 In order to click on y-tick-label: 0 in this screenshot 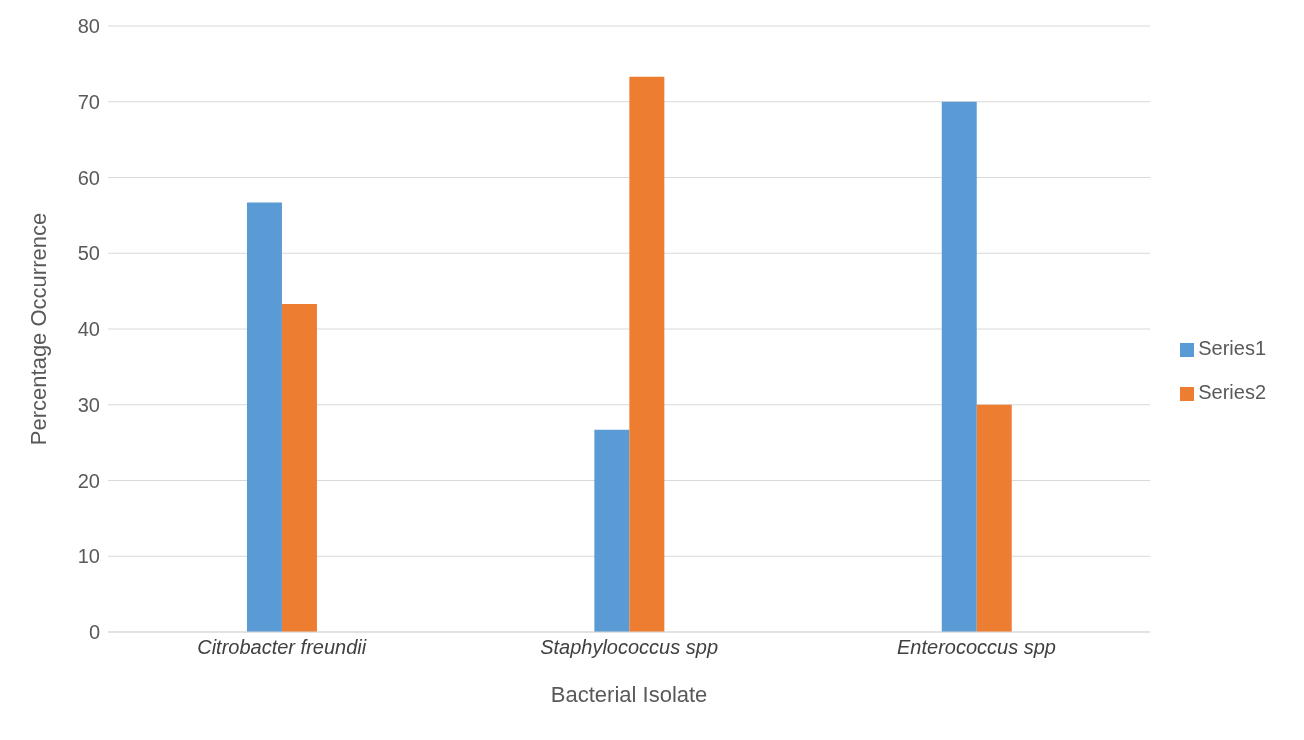, I will do `click(94, 632)`.